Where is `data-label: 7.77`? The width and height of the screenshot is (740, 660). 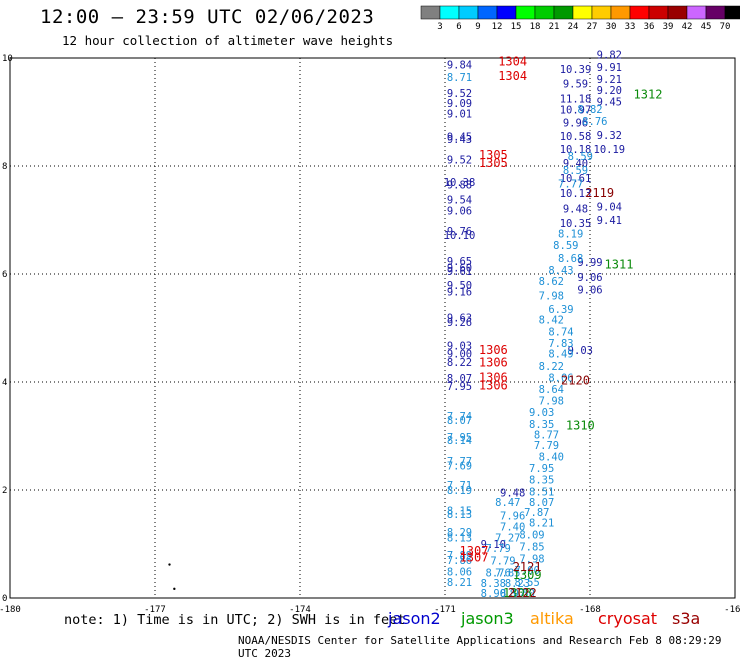 data-label: 7.77 is located at coordinates (570, 185).